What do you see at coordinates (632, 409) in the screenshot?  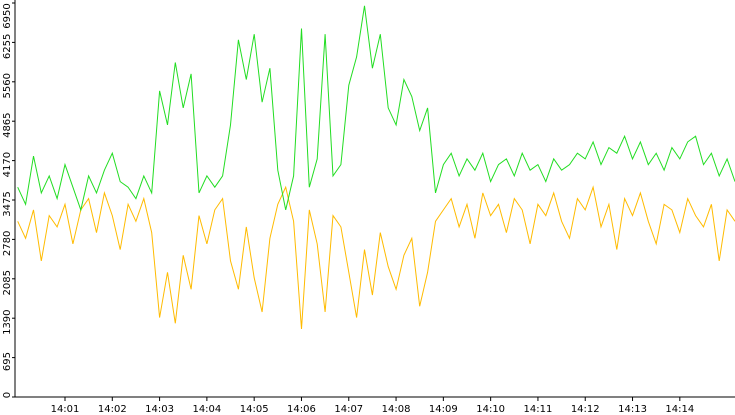 I see `x-tick-label: 14:13` at bounding box center [632, 409].